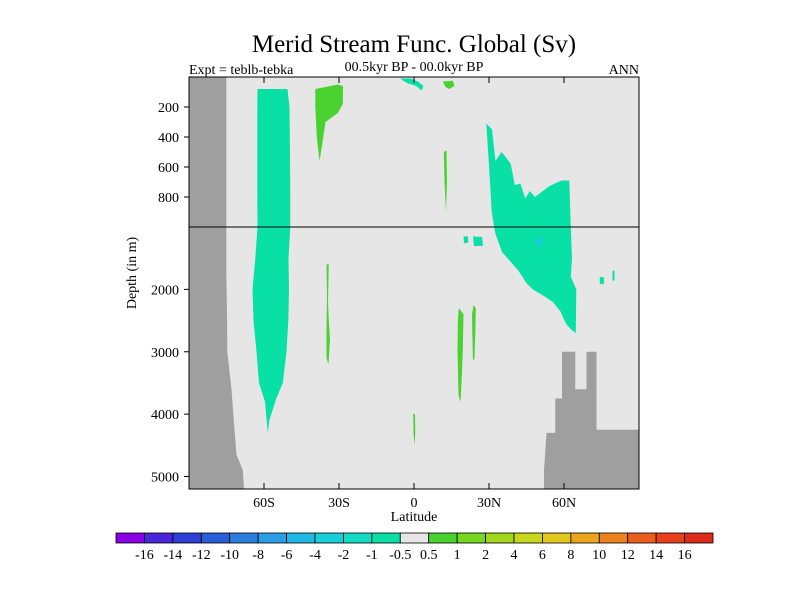 Image resolution: width=800 pixels, height=600 pixels. Describe the element at coordinates (539, 241) in the screenshot. I see `contour-region-north-atlantic-core` at that location.